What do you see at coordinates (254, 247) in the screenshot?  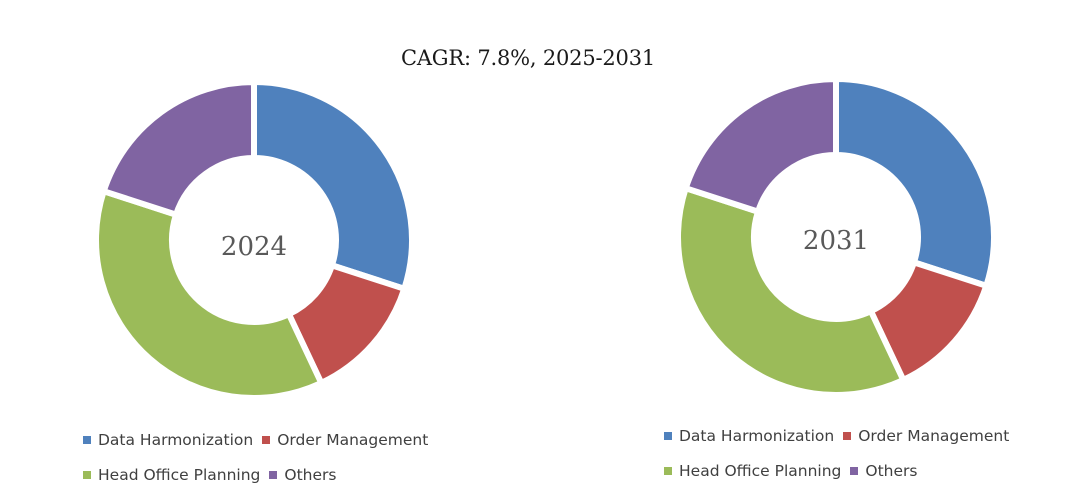 I see `center-label-2024: 2024` at bounding box center [254, 247].